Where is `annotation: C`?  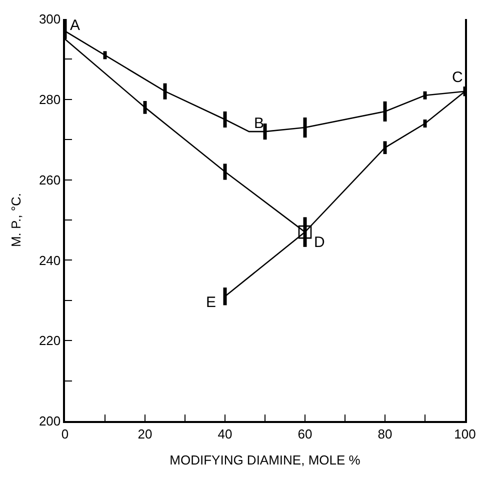
annotation: C is located at coordinates (457, 77).